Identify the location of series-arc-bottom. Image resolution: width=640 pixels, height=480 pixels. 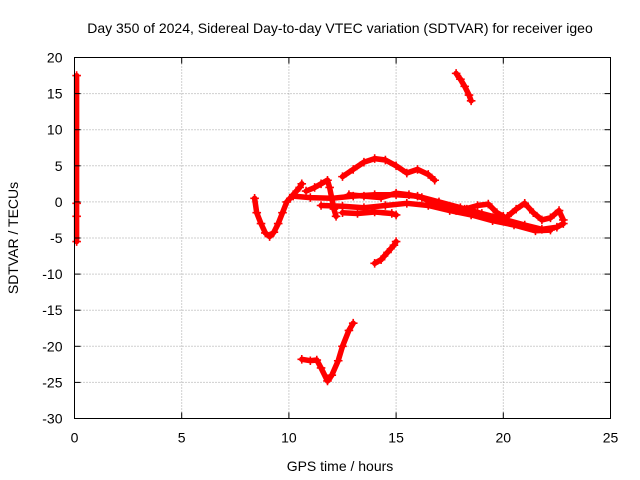
(327, 352).